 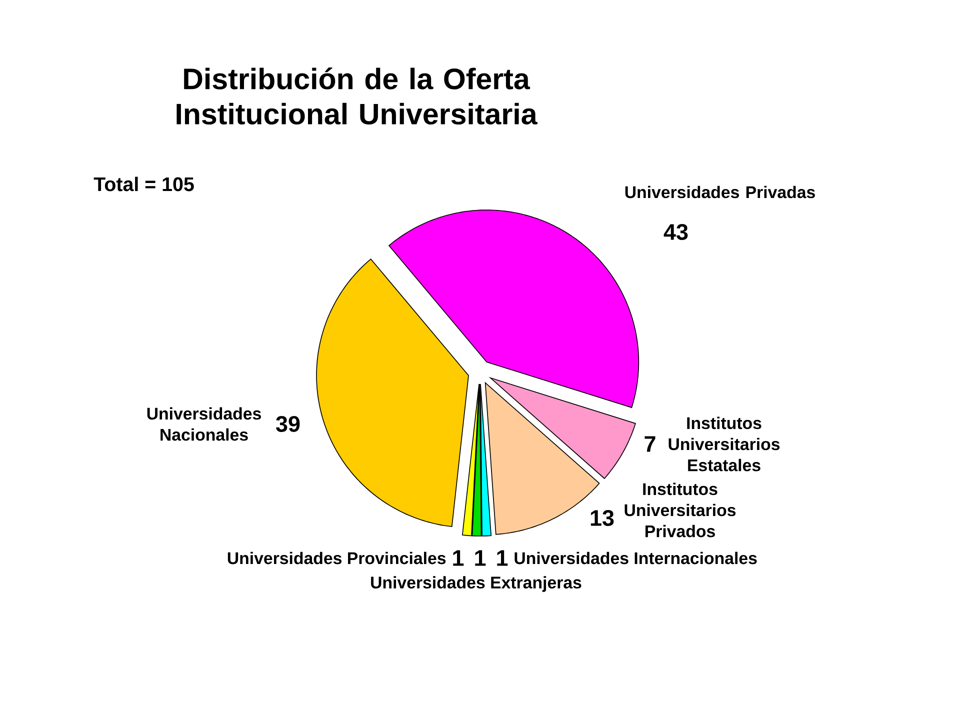 What do you see at coordinates (635, 558) in the screenshot?
I see `slice-label: Universidades Internacionales` at bounding box center [635, 558].